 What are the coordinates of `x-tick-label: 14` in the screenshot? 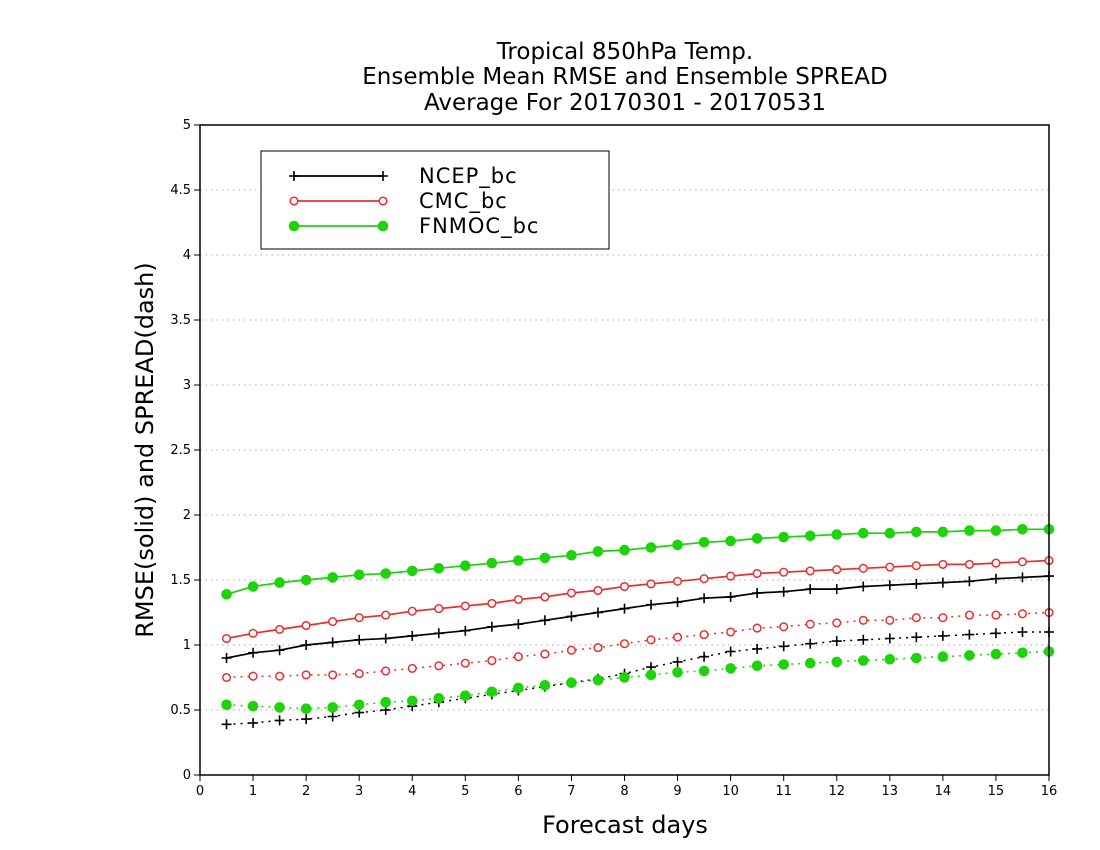 It's located at (943, 791).